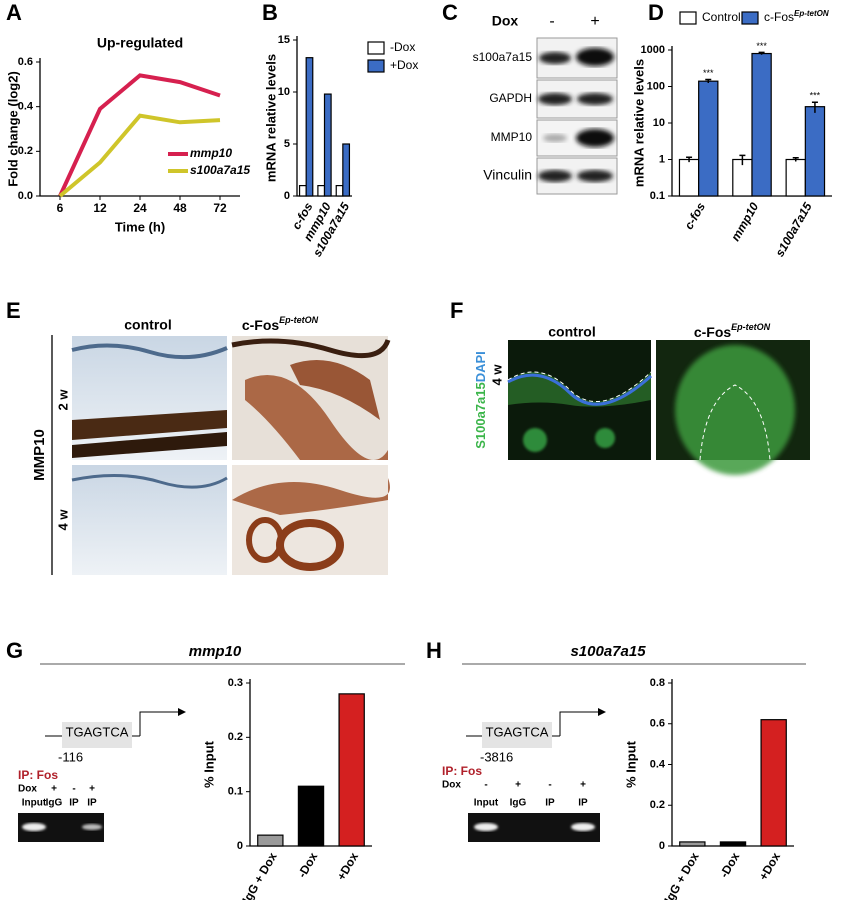 Image resolution: width=846 pixels, height=900 pixels. What do you see at coordinates (139, 155) in the screenshot?
I see `line-series` at bounding box center [139, 155].